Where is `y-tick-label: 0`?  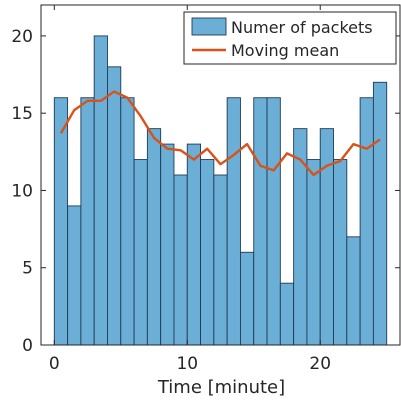
y-tick-label: 0 is located at coordinates (27, 346).